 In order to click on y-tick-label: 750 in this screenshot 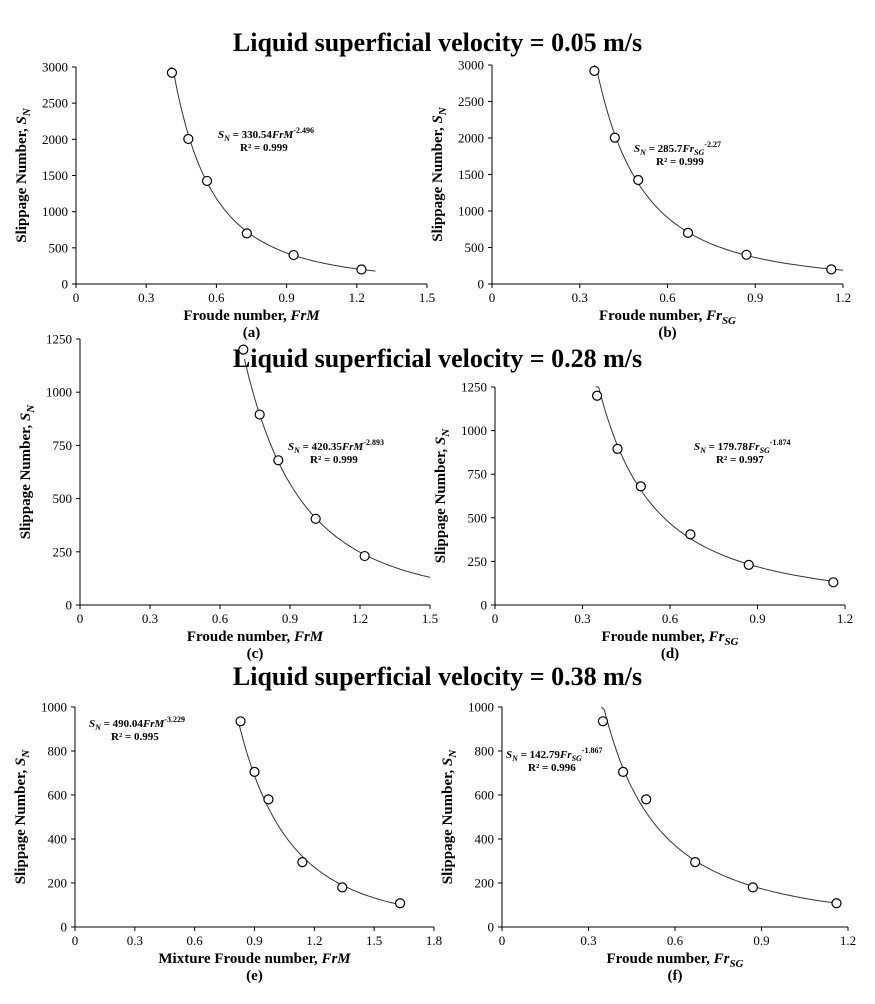, I will do `click(478, 474)`.